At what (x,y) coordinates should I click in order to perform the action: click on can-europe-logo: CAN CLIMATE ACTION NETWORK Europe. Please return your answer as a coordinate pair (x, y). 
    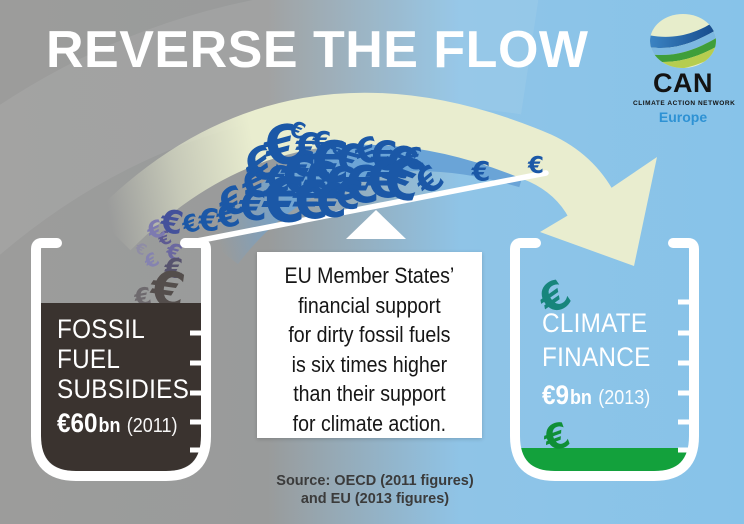
    Looking at the image, I should click on (684, 69).